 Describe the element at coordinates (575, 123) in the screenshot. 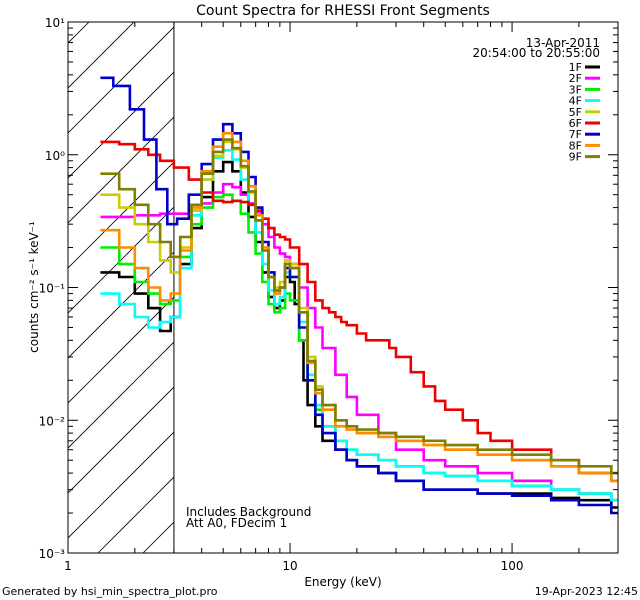

I see `legend-label-6F: 6F` at that location.